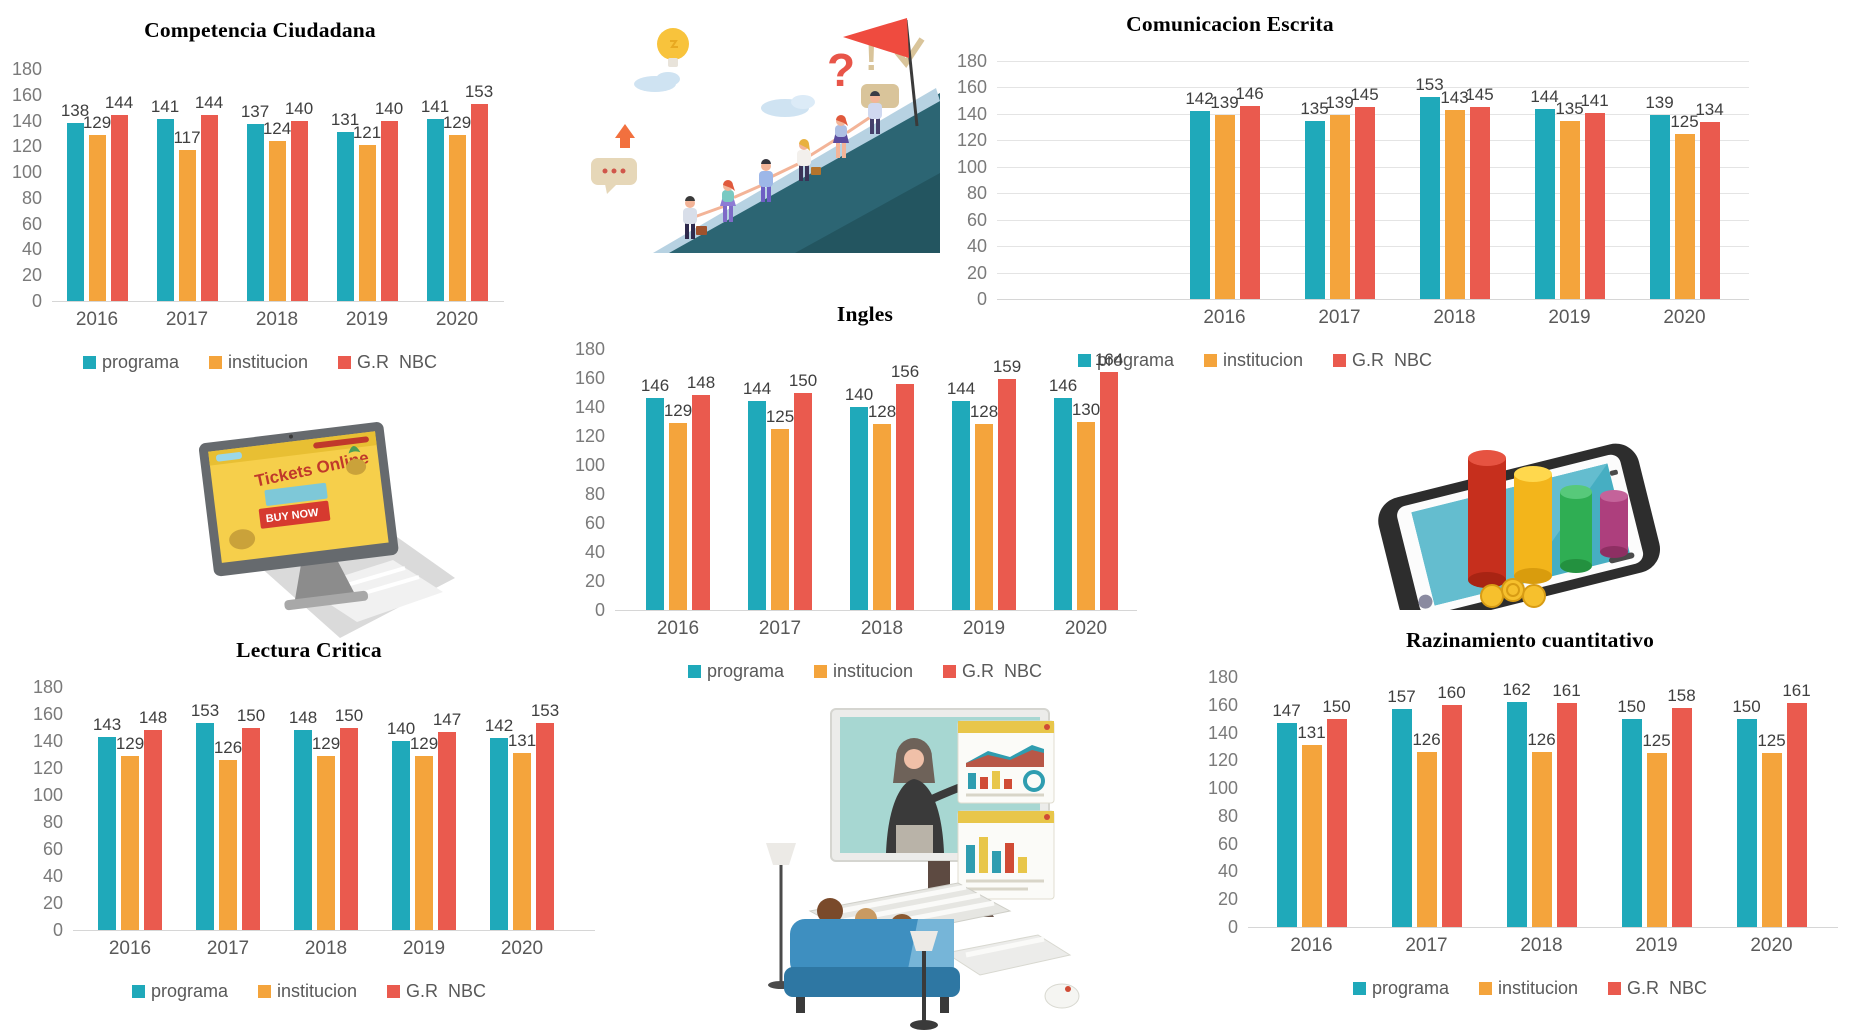  I want to click on bar-group-2016: 146 129 148, so click(678, 479).